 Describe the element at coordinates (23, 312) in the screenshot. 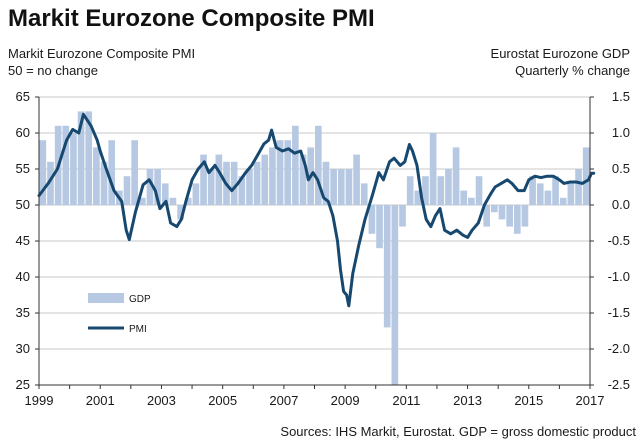

I see `left-tick-label: 35` at that location.